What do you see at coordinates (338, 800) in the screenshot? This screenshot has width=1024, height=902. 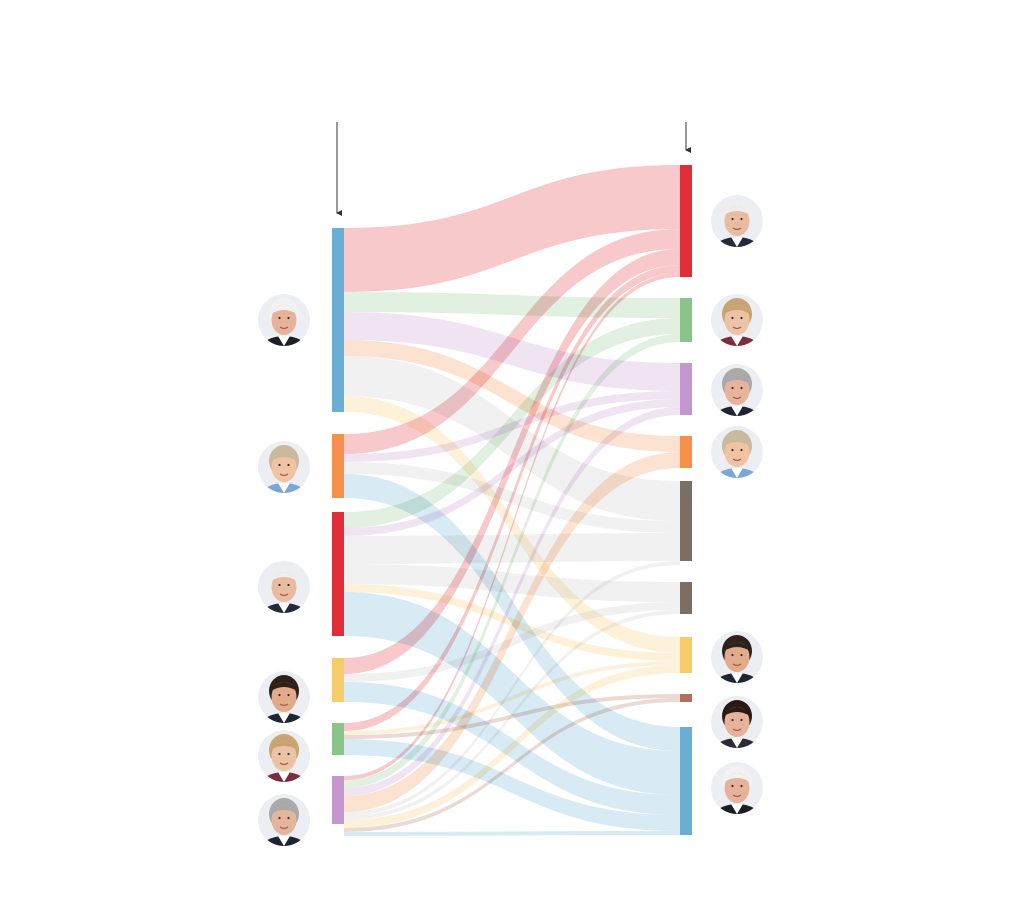 I see `source-node-bloomberg` at bounding box center [338, 800].